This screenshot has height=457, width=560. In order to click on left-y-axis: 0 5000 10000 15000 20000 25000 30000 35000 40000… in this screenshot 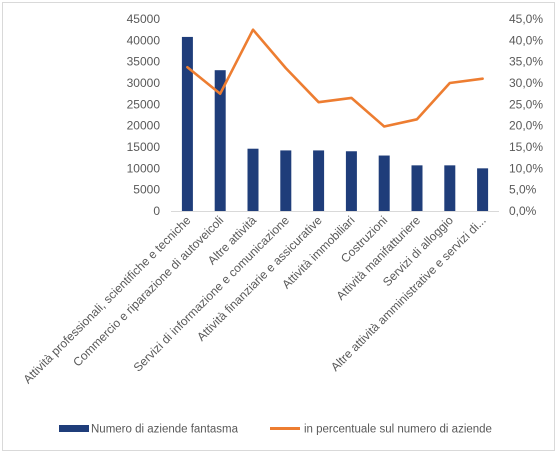, I will do `click(144, 115)`.